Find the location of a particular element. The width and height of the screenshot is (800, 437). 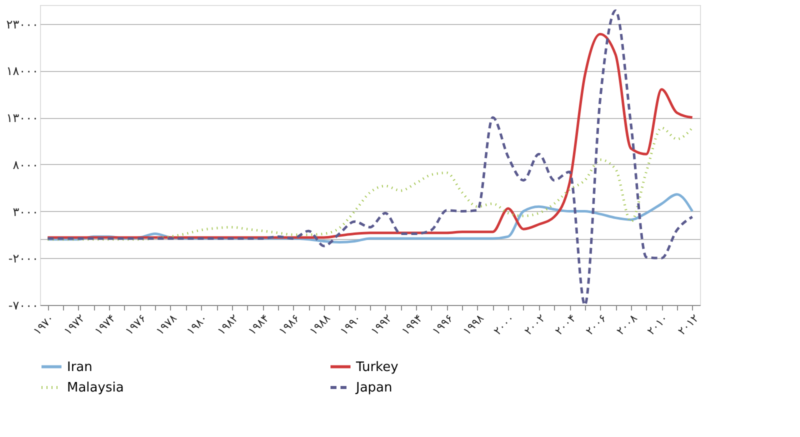

legend-label: Iran is located at coordinates (79, 367).